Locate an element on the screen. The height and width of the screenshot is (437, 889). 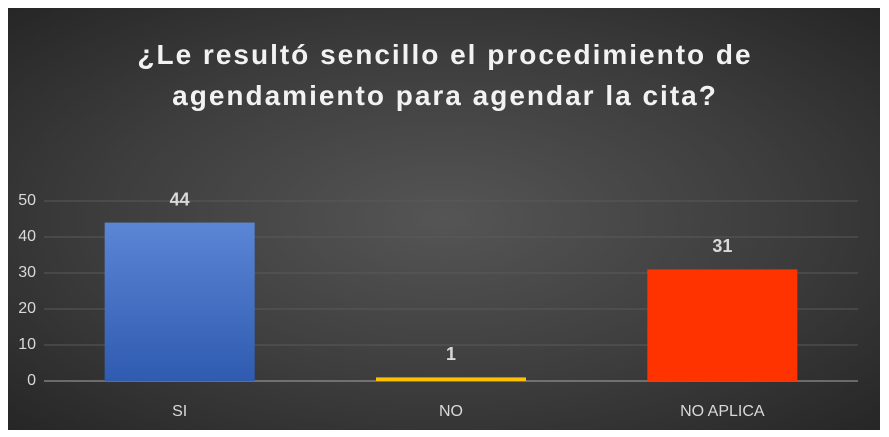
x-tick-label: NO APLICA is located at coordinates (722, 411).